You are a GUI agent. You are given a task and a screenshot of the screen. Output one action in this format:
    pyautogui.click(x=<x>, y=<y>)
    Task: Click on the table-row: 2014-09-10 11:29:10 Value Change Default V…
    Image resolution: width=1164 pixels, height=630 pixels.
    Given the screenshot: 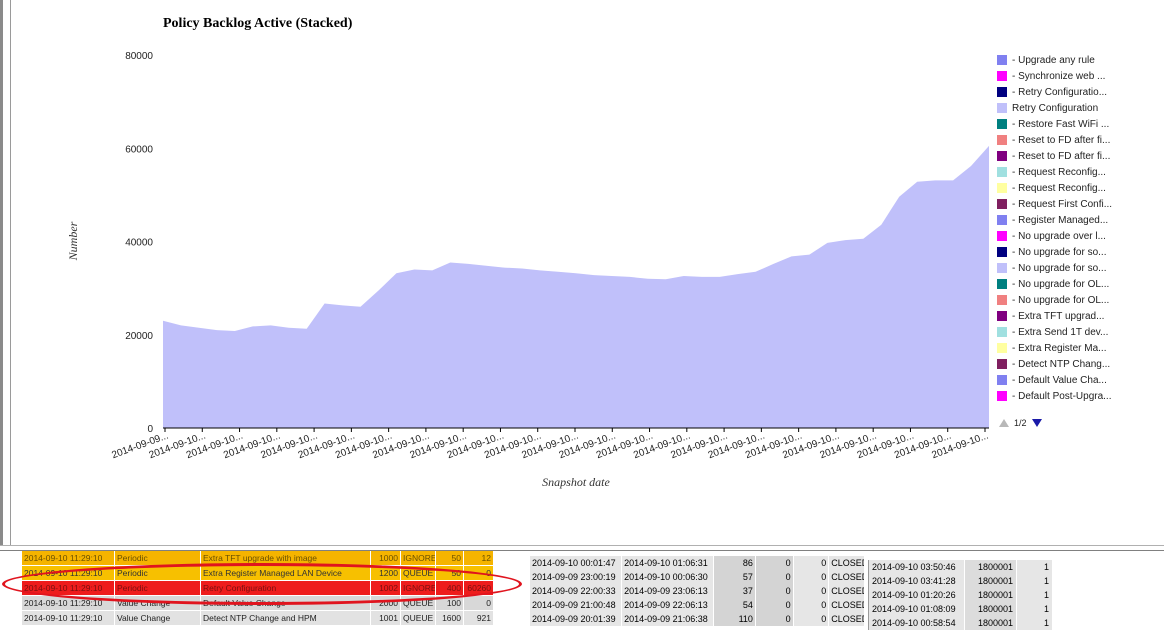 What is the action you would take?
    pyautogui.click(x=258, y=603)
    